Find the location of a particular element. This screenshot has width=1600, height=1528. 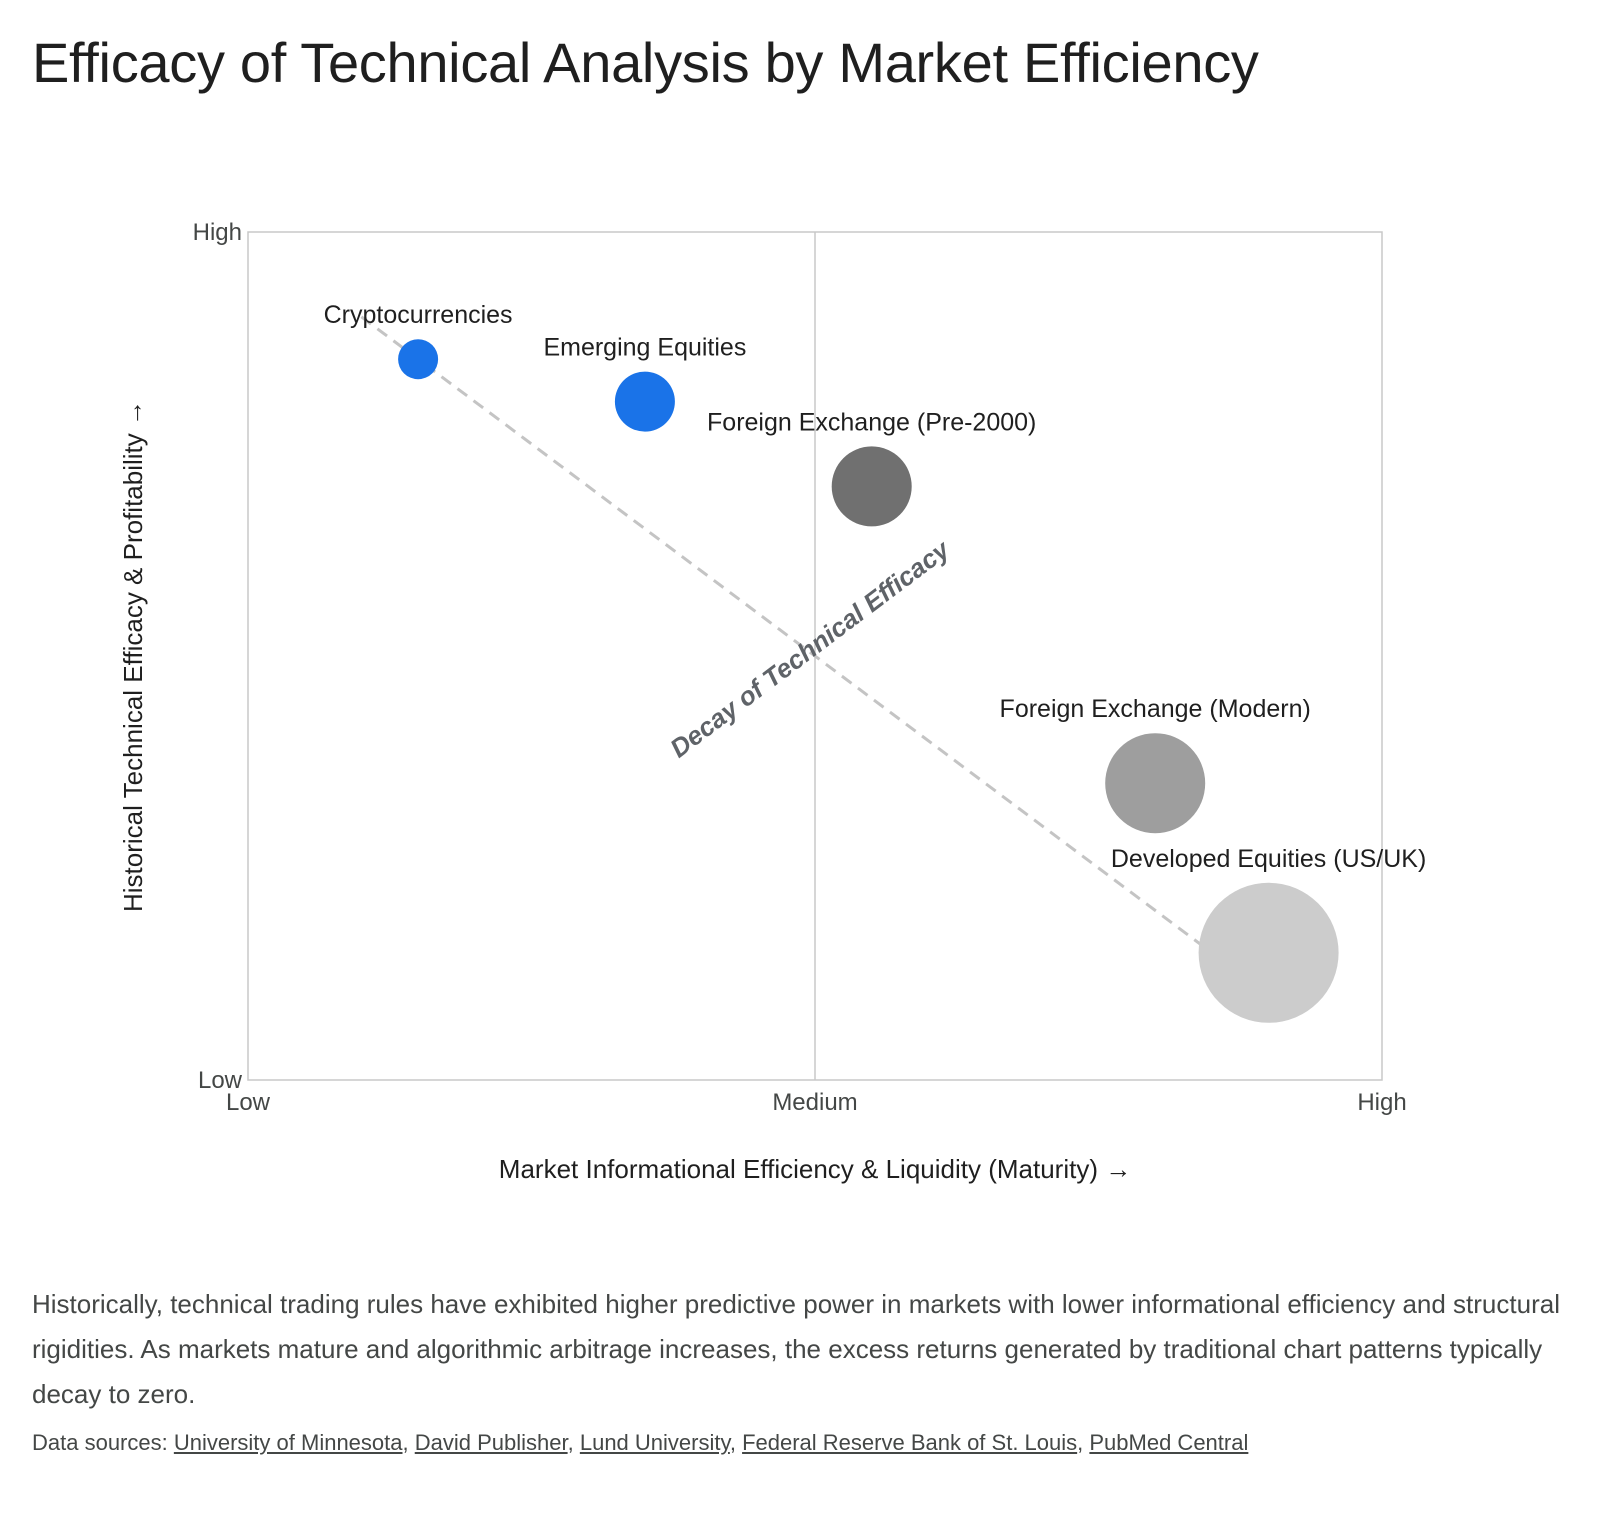

x-tick-low: Low is located at coordinates (248, 1102).